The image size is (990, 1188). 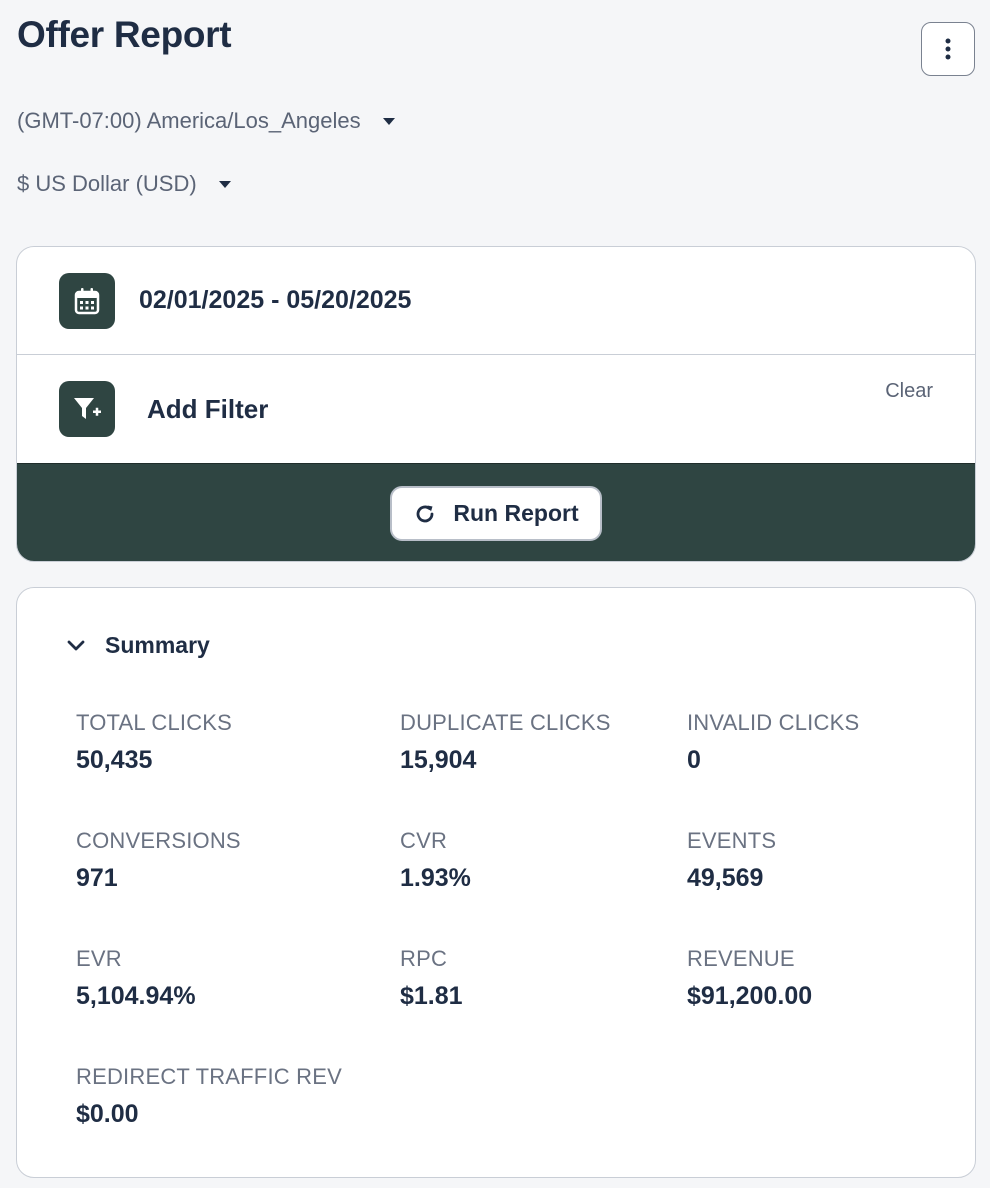 I want to click on currency-value: $ US Dollar (USD), so click(x=107, y=183).